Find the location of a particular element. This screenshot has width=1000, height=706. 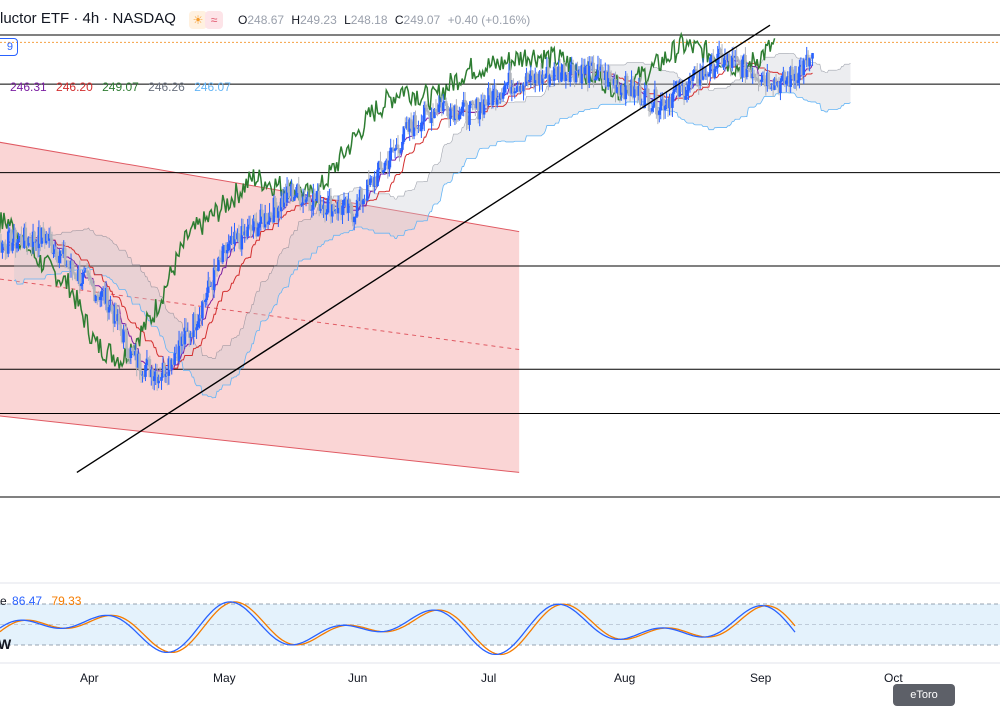

ichimoku-legend: 246.31 246.20 249.07 246.26 246.07 is located at coordinates (123, 87).